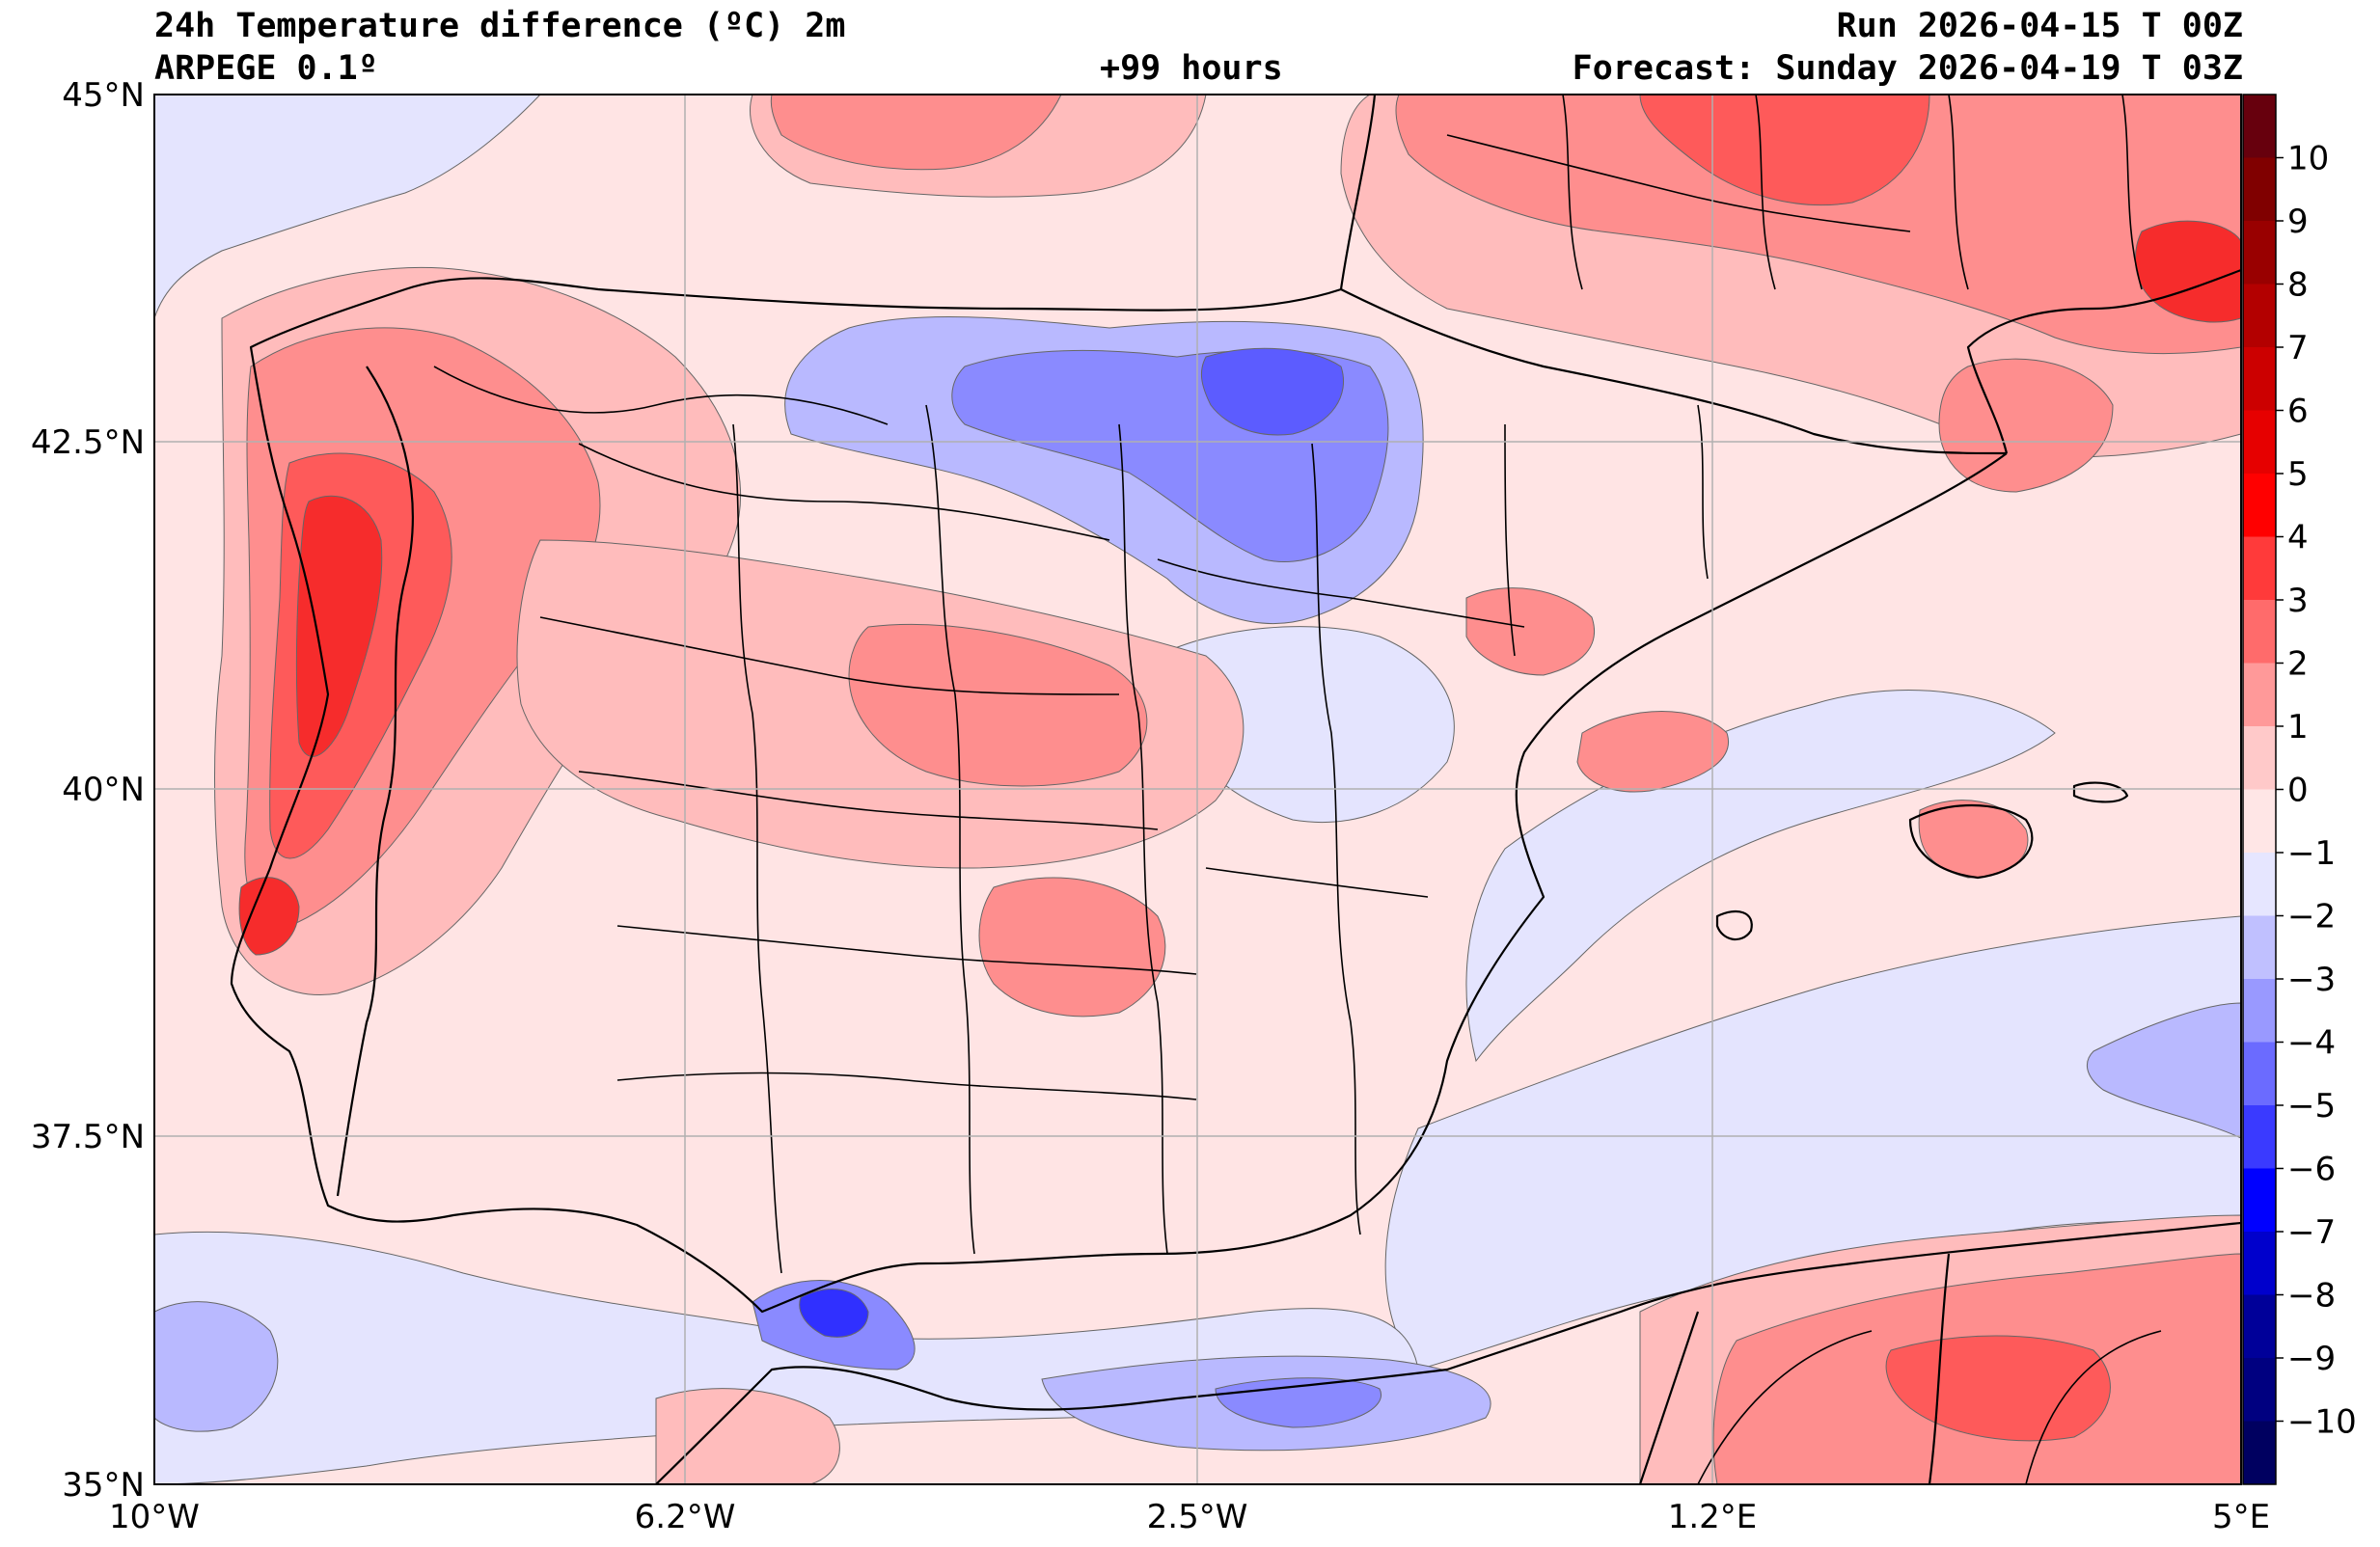 Image resolution: width=2380 pixels, height=1547 pixels. Describe the element at coordinates (1072, 947) in the screenshot. I see `warm-anomaly-castilla-mancha` at that location.